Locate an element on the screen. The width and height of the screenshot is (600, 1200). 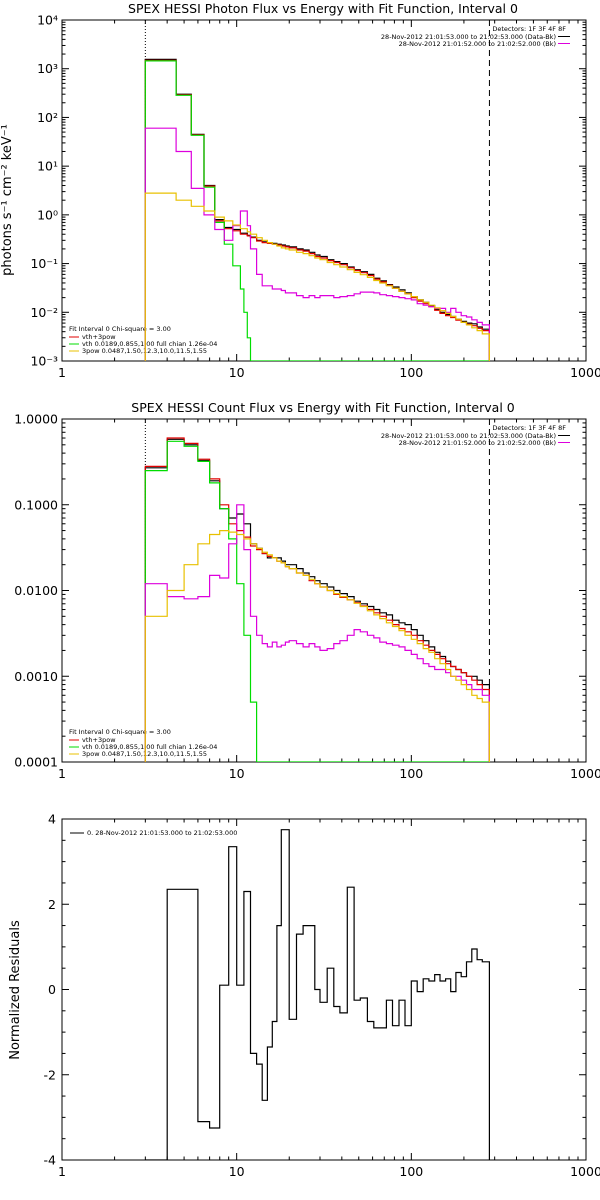
y-tick-label: -2 is located at coordinates (50, 1074).